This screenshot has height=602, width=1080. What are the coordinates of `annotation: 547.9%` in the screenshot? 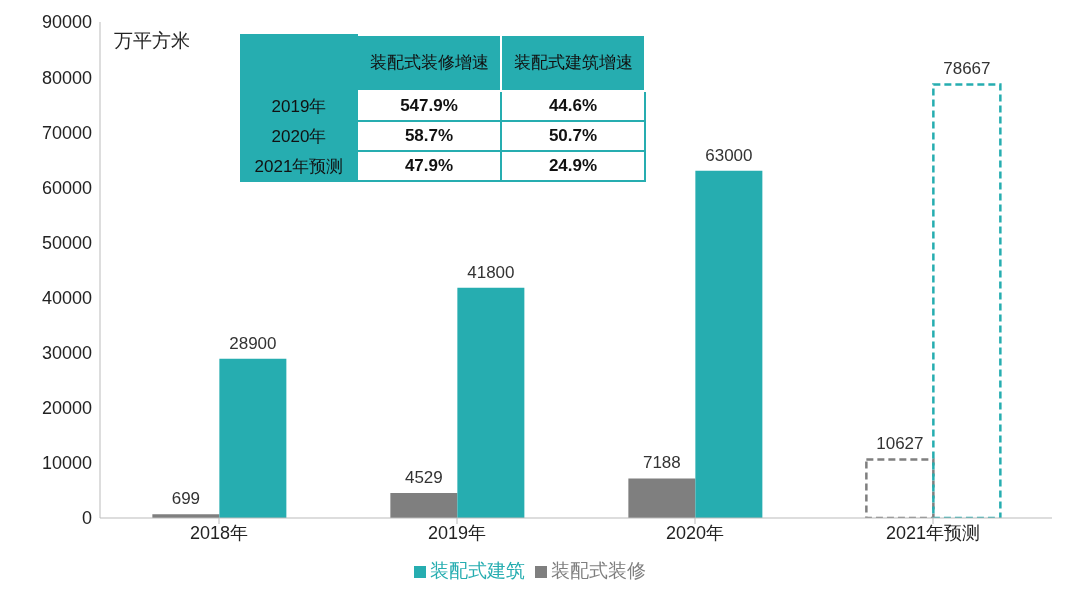 It's located at (429, 106).